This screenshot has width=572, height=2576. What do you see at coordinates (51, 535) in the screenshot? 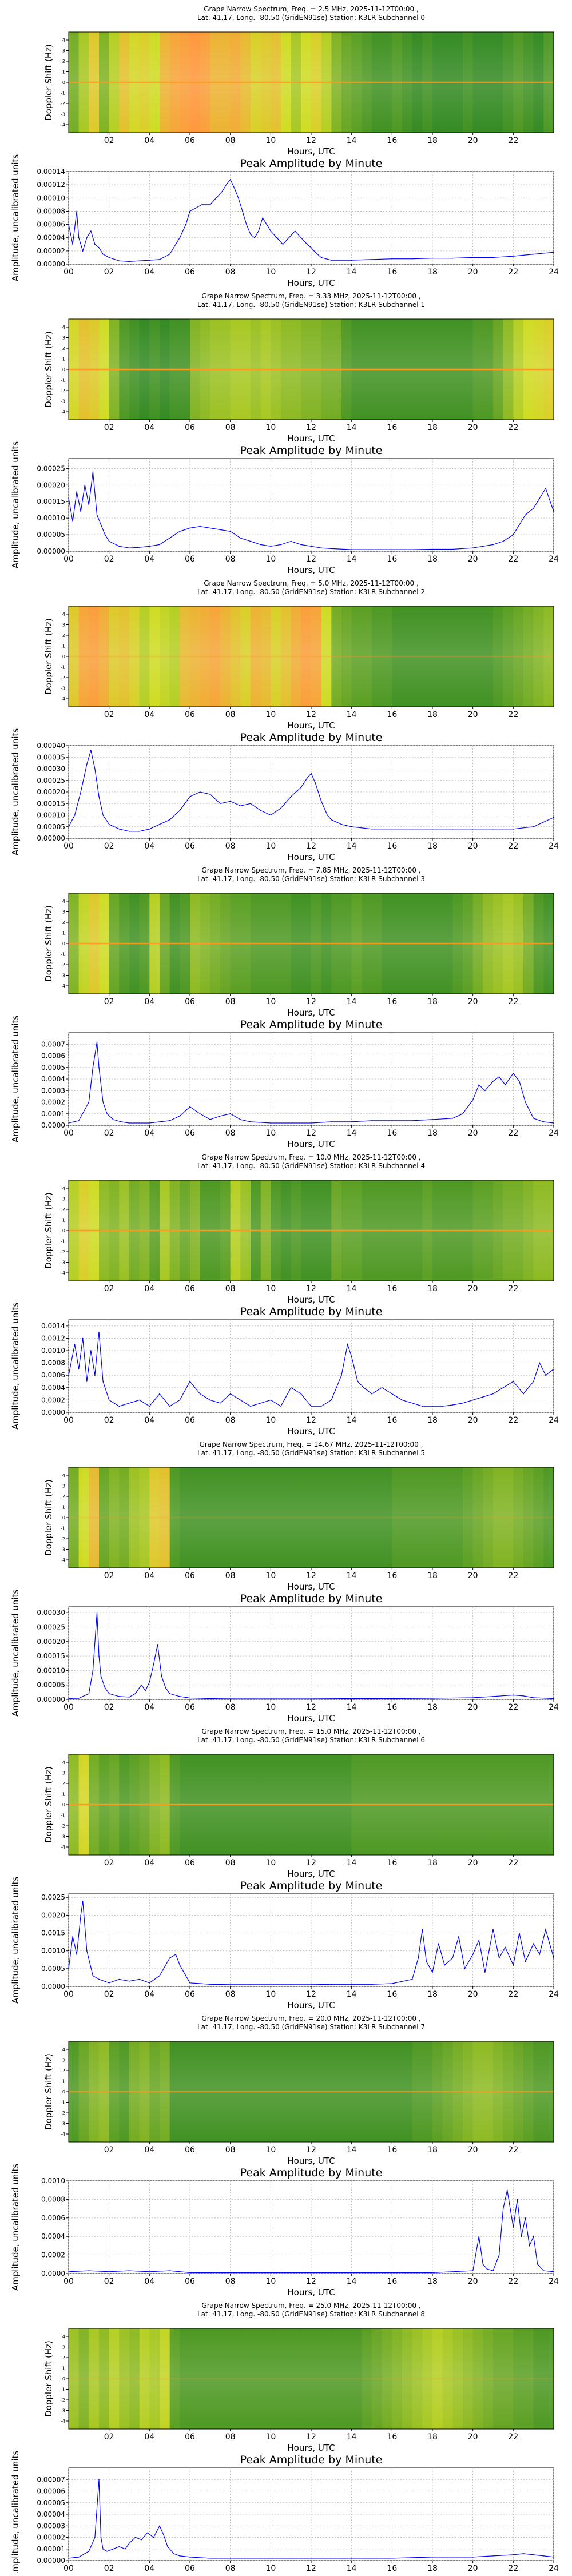
I see `y-tick-label: 0.00005` at bounding box center [51, 535].